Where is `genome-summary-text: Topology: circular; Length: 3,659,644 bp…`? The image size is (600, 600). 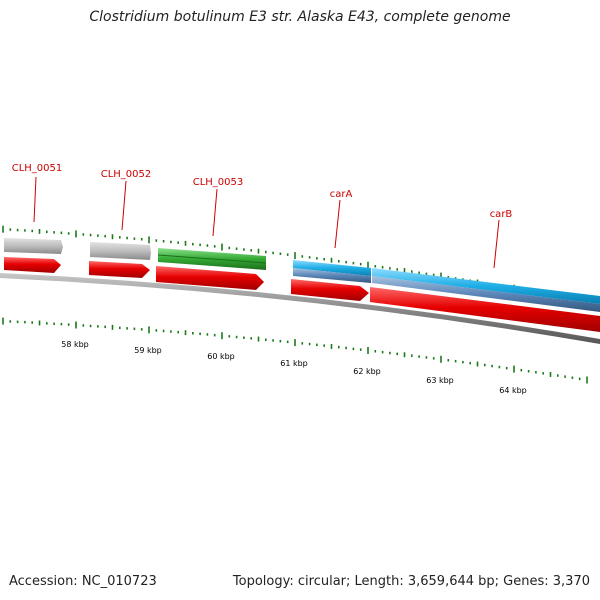 genome-summary-text: Topology: circular; Length: 3,659,644 bp… is located at coordinates (411, 581).